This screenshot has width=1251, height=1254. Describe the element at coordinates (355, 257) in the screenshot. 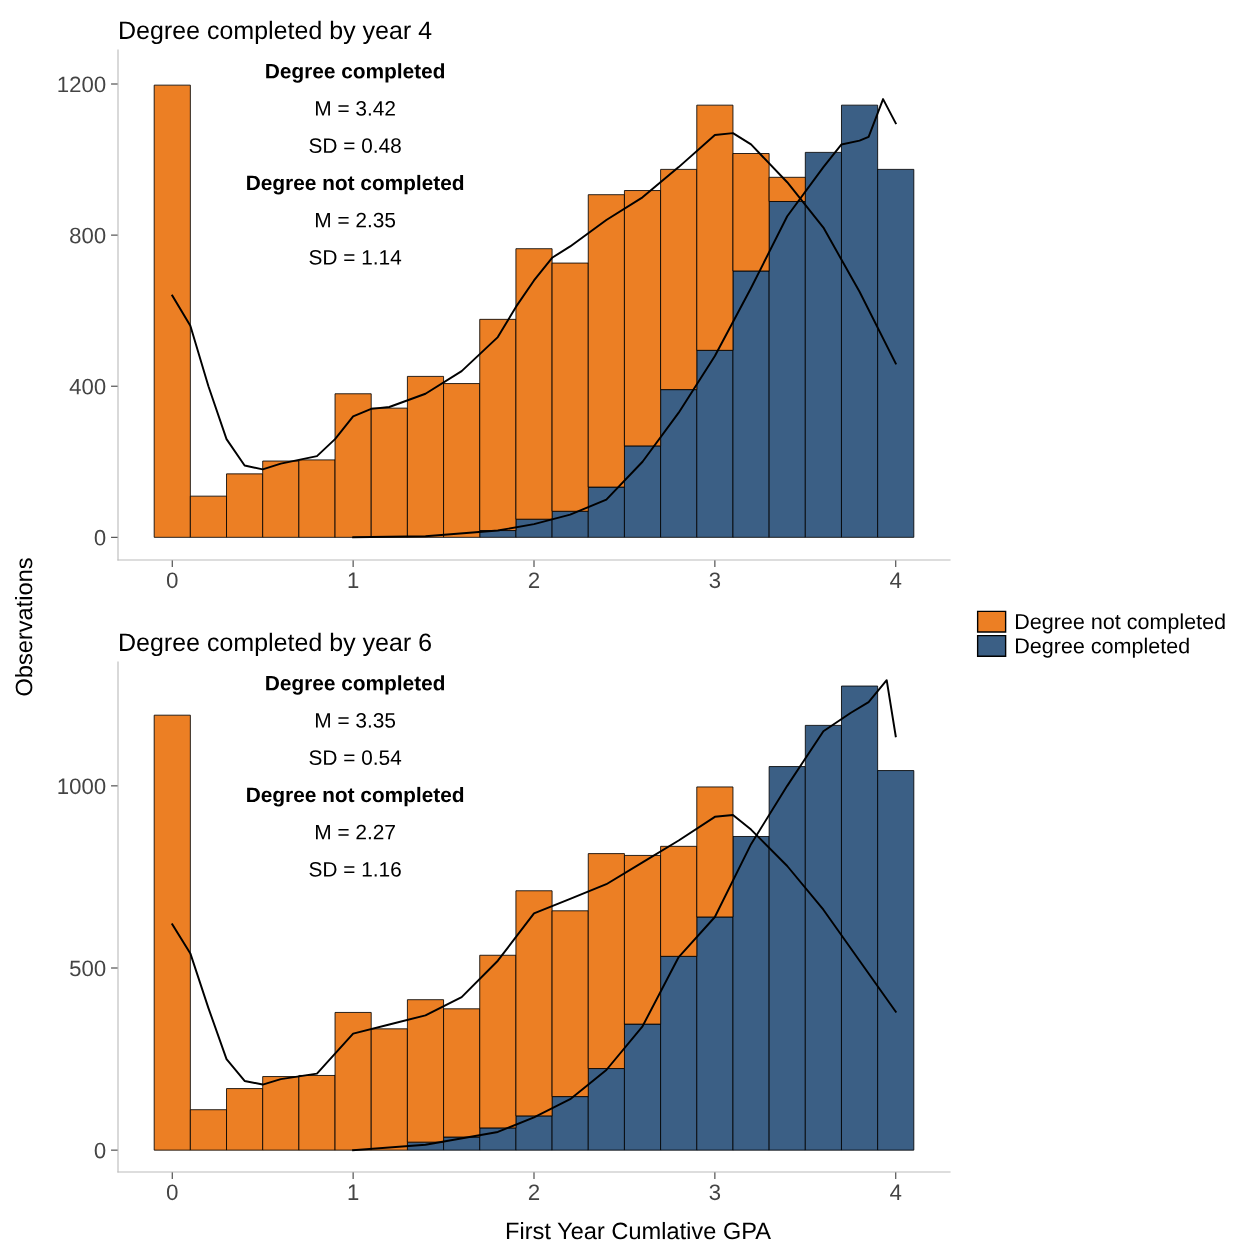

I see `annotation: SD = 1.14` at that location.